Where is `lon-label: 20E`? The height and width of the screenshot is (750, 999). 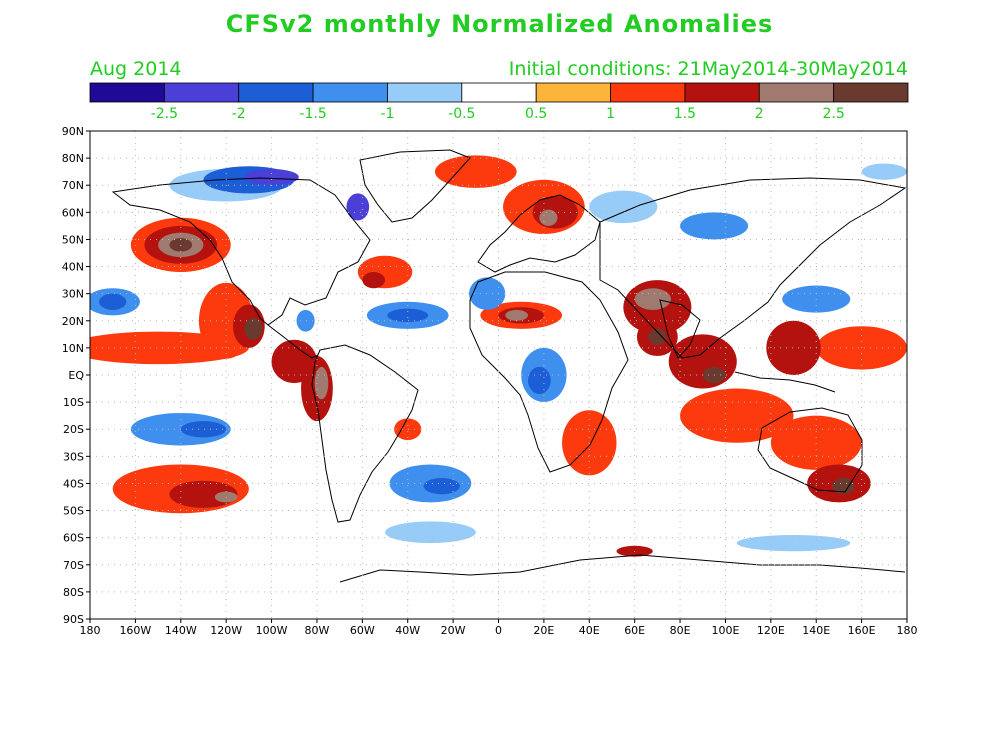
lon-label: 20E is located at coordinates (543, 630).